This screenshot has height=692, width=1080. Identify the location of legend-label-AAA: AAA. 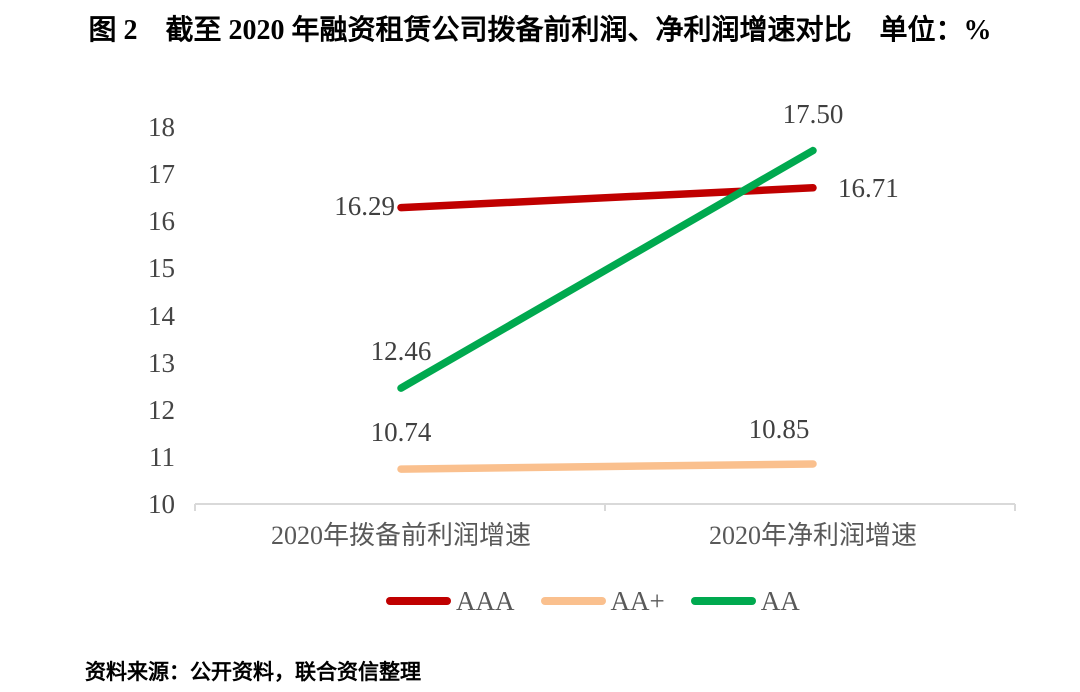
(485, 601).